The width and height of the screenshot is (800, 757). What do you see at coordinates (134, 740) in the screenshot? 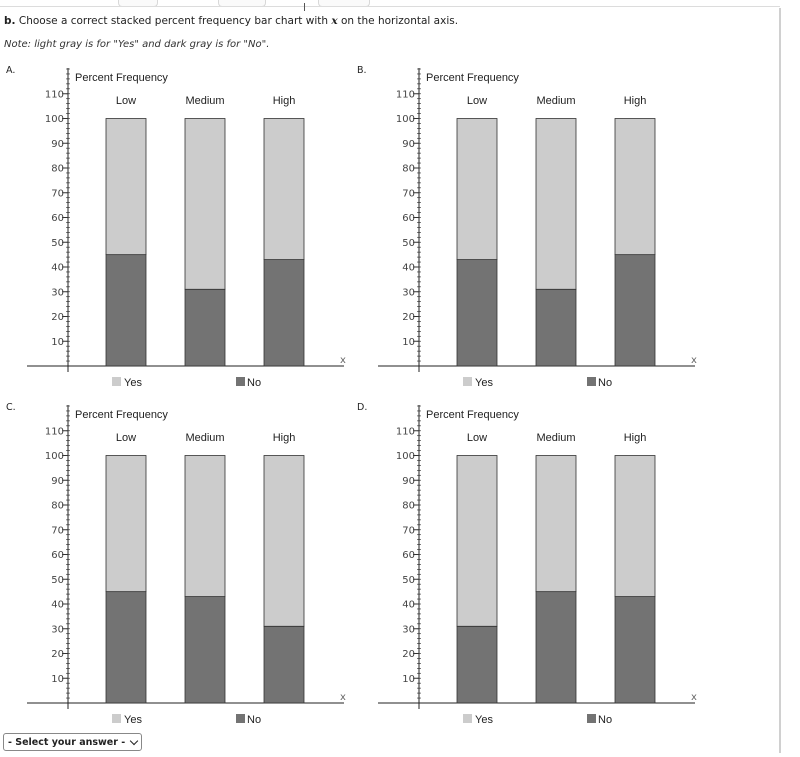
I see `chevron-down-icon` at bounding box center [134, 740].